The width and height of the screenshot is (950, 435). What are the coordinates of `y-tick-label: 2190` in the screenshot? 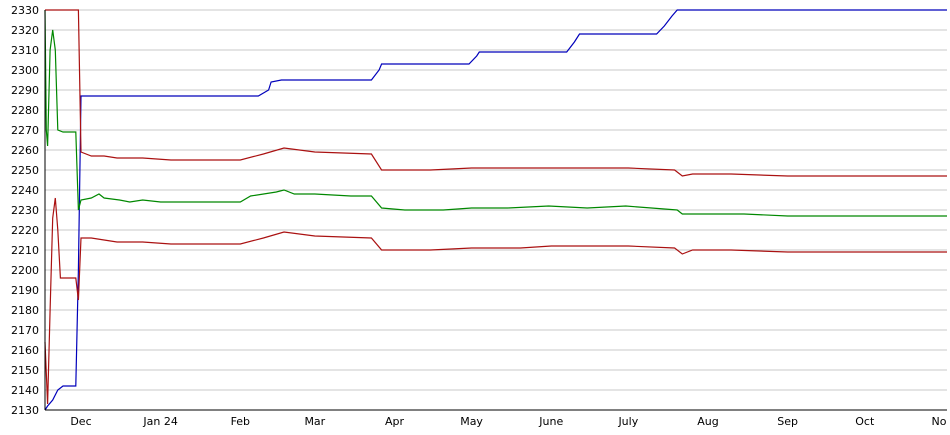 It's located at (25, 290).